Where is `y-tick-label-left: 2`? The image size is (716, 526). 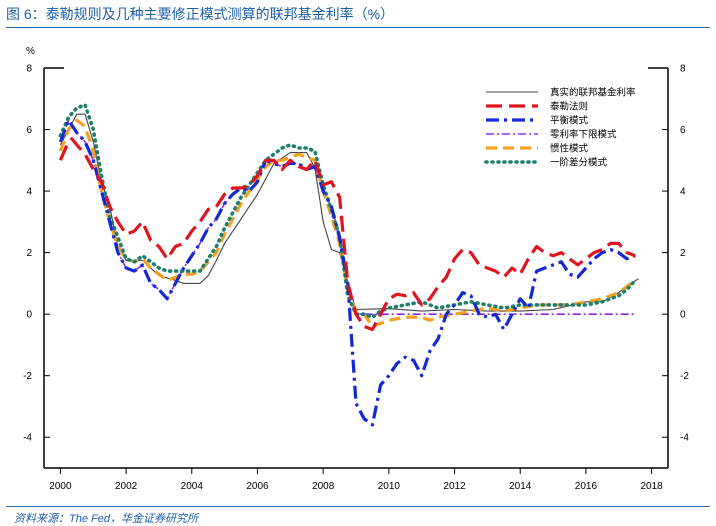
y-tick-label-left: 2 is located at coordinates (29, 253).